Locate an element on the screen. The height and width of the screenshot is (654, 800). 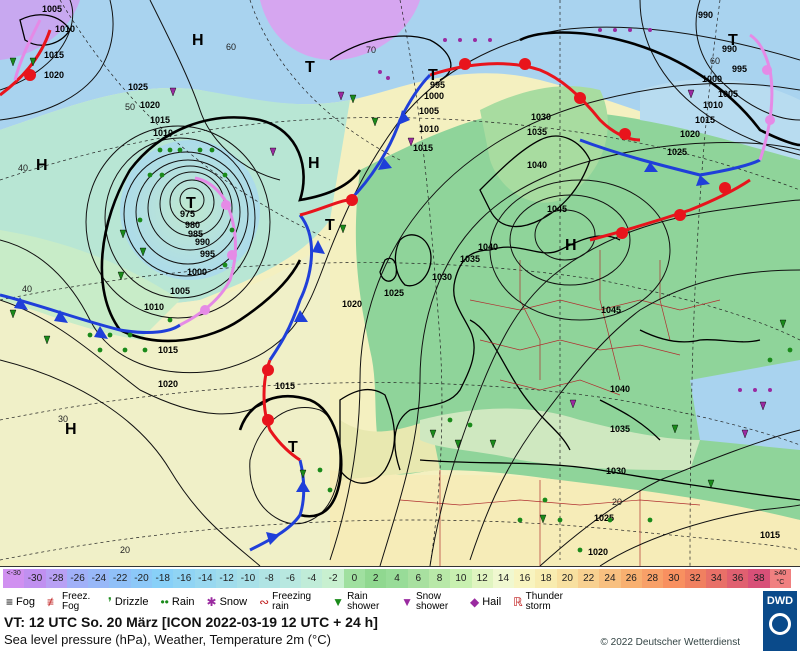
isobar-label: 1040 is located at coordinates (488, 247).